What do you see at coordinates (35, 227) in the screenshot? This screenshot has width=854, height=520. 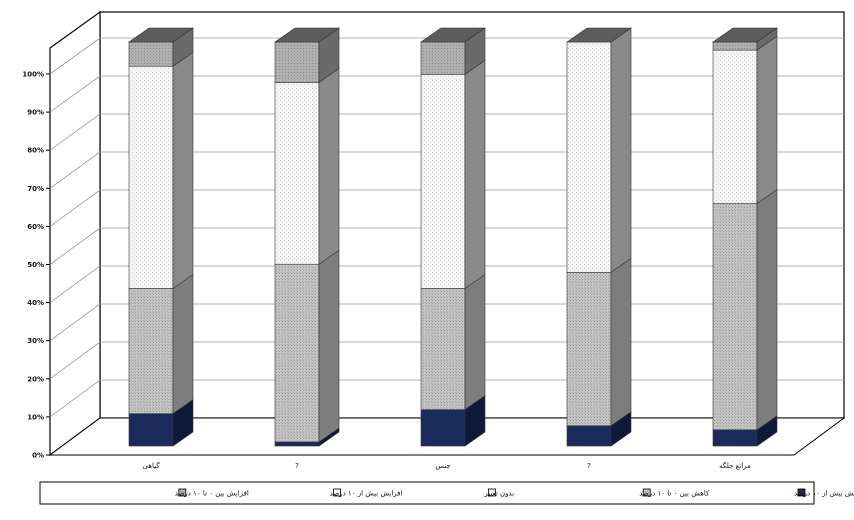 I see `y-tick-label: 60%` at bounding box center [35, 227].